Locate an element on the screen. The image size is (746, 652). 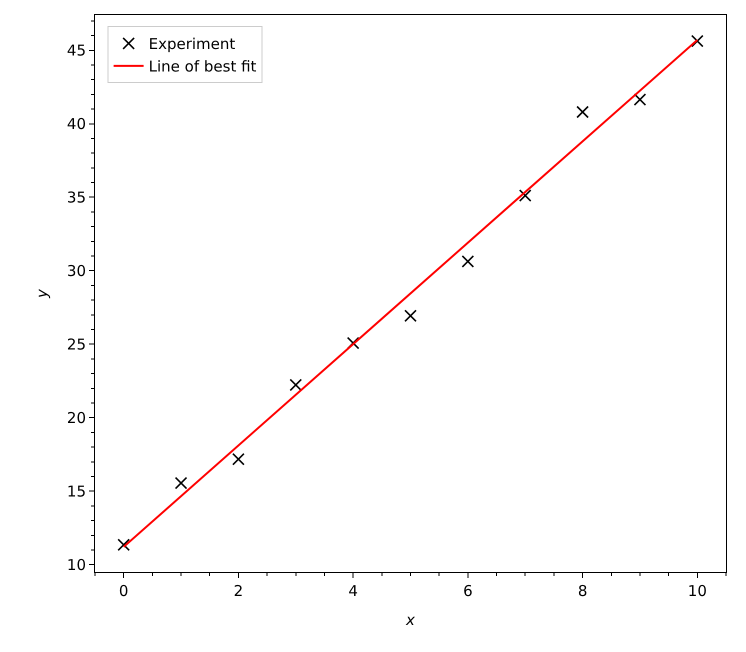
legend-label: Experiment is located at coordinates (192, 44).